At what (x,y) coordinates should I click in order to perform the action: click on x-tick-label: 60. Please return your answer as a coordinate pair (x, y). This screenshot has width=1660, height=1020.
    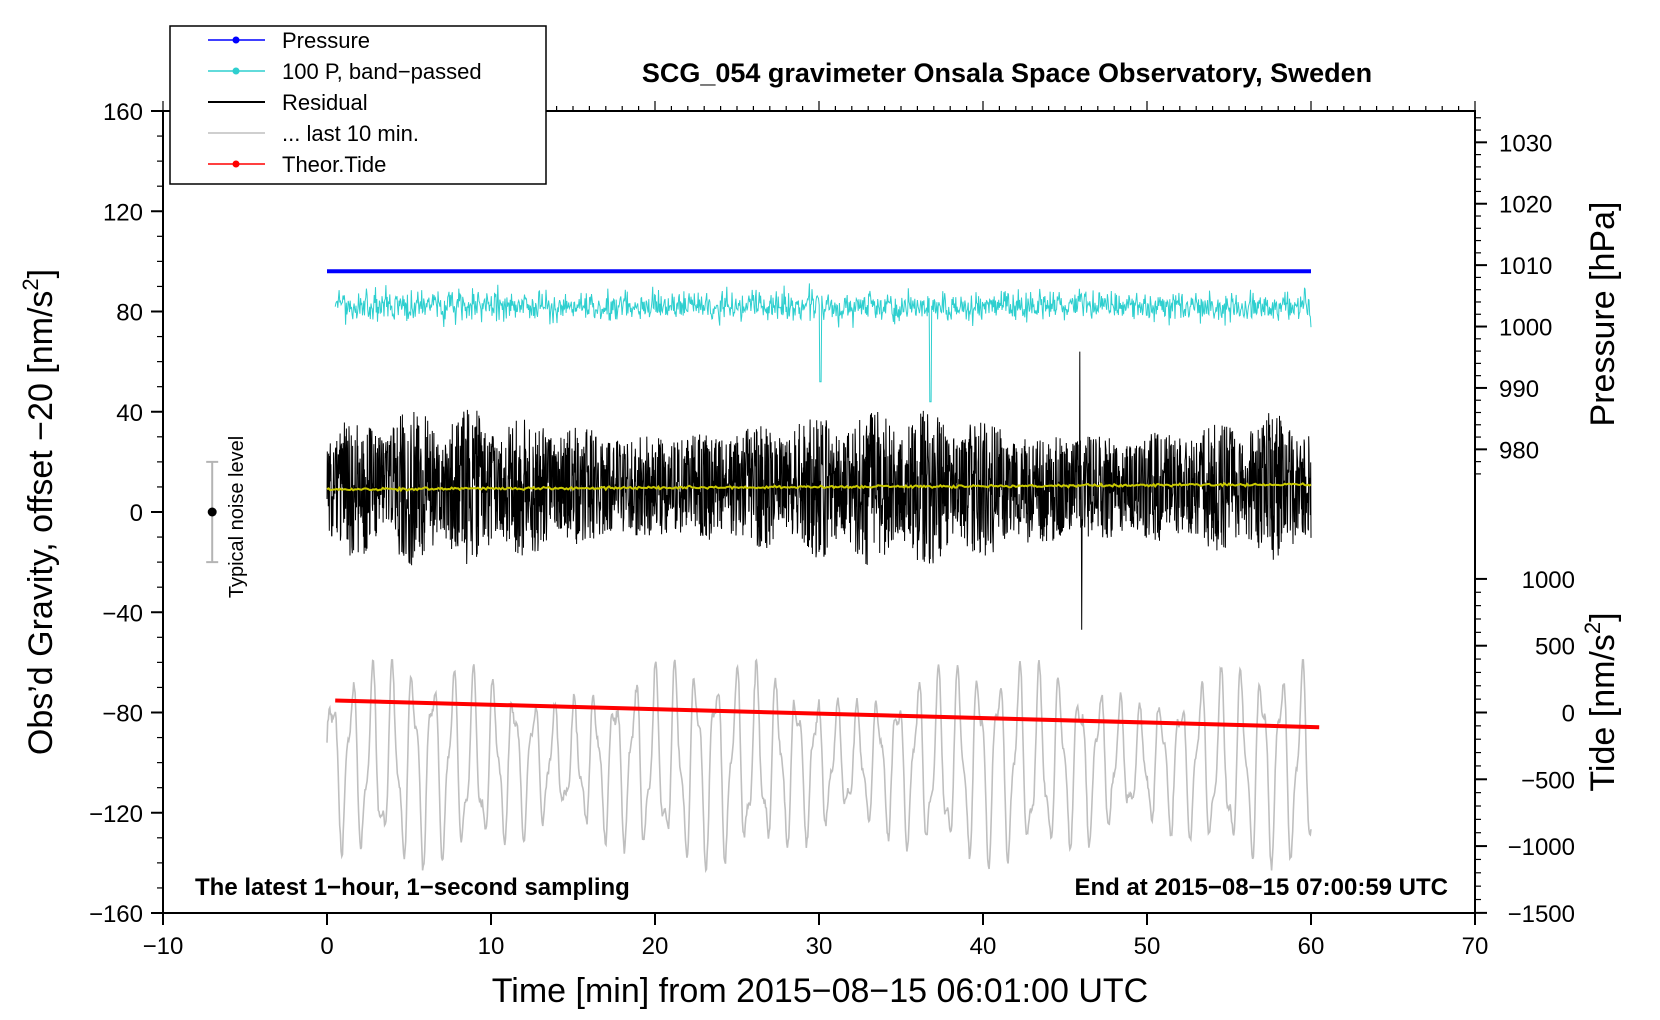
    Looking at the image, I should click on (1311, 946).